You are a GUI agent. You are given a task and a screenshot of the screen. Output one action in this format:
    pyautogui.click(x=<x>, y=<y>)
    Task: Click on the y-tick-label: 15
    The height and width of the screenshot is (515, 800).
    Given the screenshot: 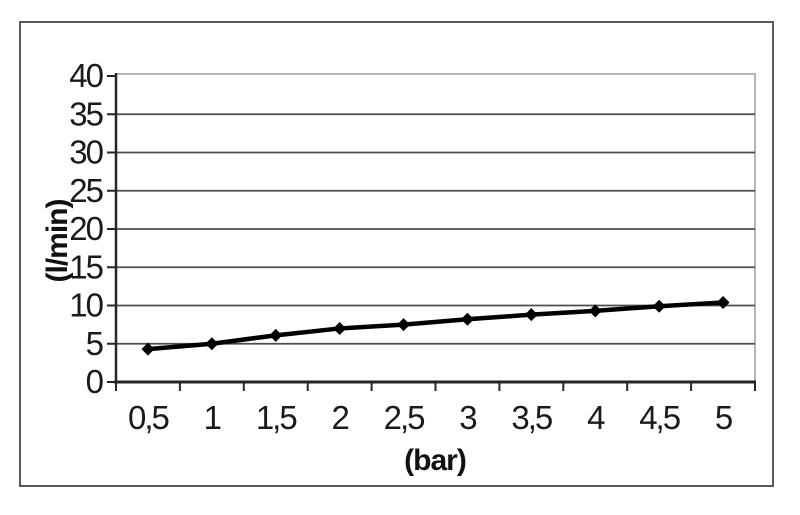 What is the action you would take?
    pyautogui.click(x=85, y=266)
    